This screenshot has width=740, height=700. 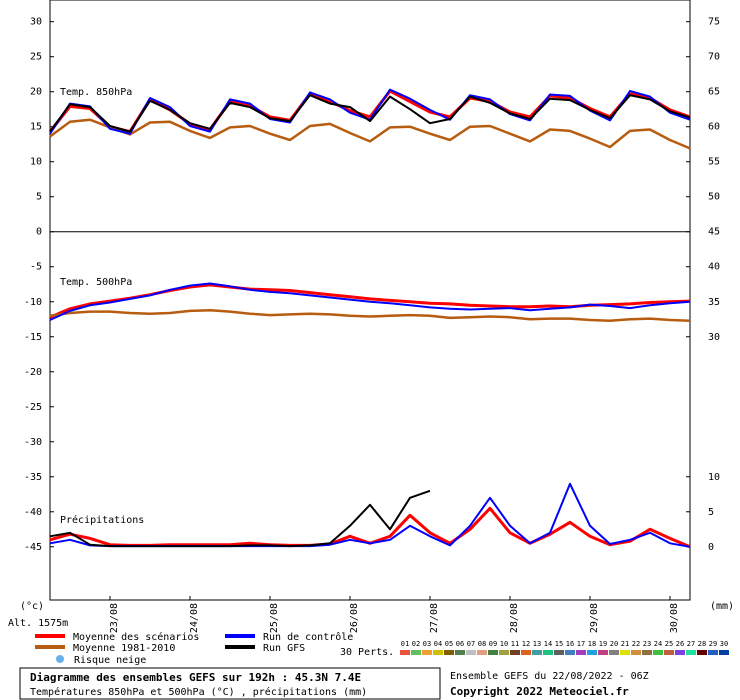 What do you see at coordinates (714, 302) in the screenshot?
I see `y2-tick-label: 35` at bounding box center [714, 302].